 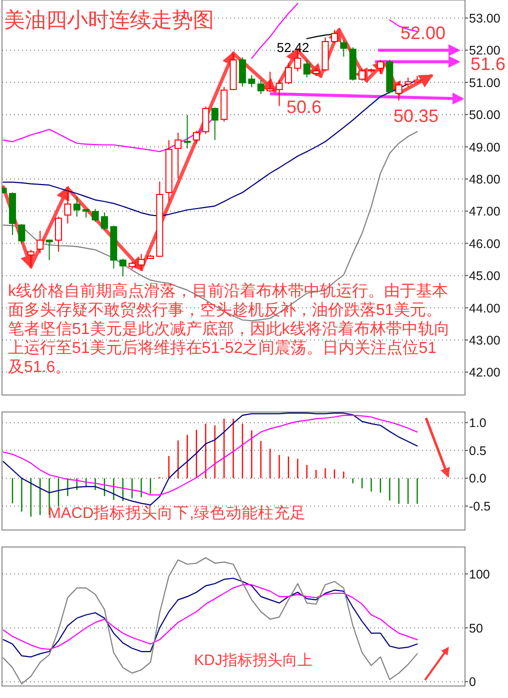 What do you see at coordinates (109, 20) in the screenshot?
I see `chart-title: 美油四小时连续走势图` at bounding box center [109, 20].